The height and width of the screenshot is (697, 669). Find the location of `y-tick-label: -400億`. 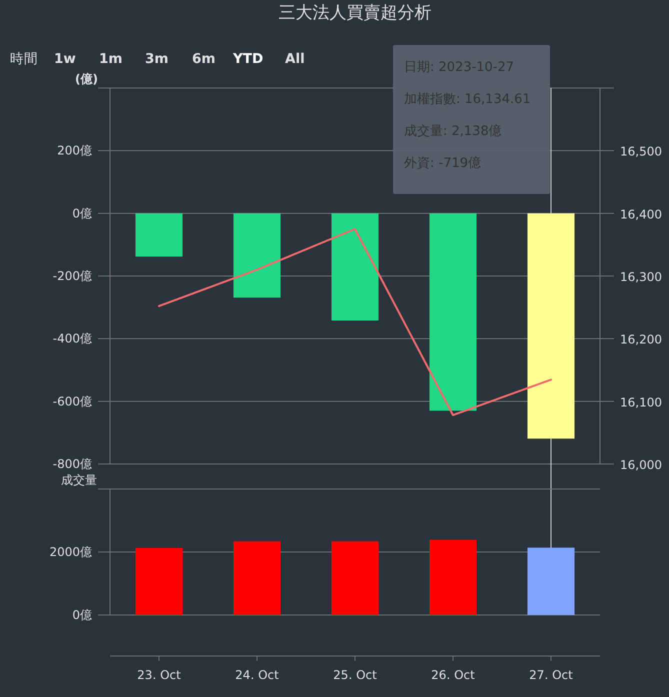

y-tick-label: -400億 is located at coordinates (72, 339).